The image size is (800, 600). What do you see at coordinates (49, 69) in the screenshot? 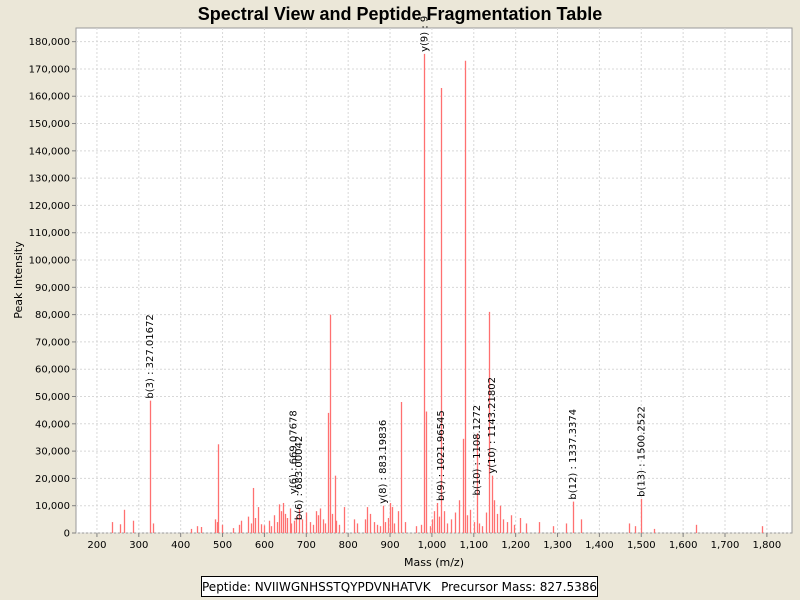
I see `y-tick-label: 170,000` at bounding box center [49, 69].